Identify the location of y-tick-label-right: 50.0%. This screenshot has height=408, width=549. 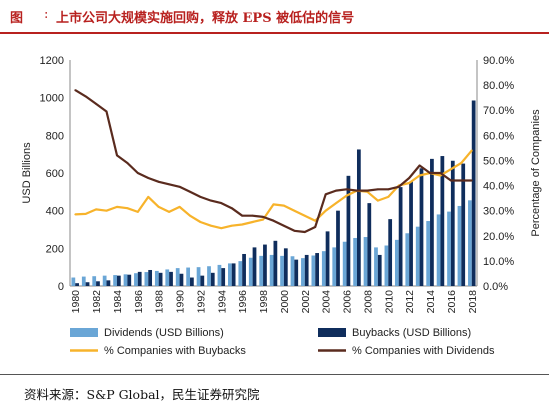
(498, 161).